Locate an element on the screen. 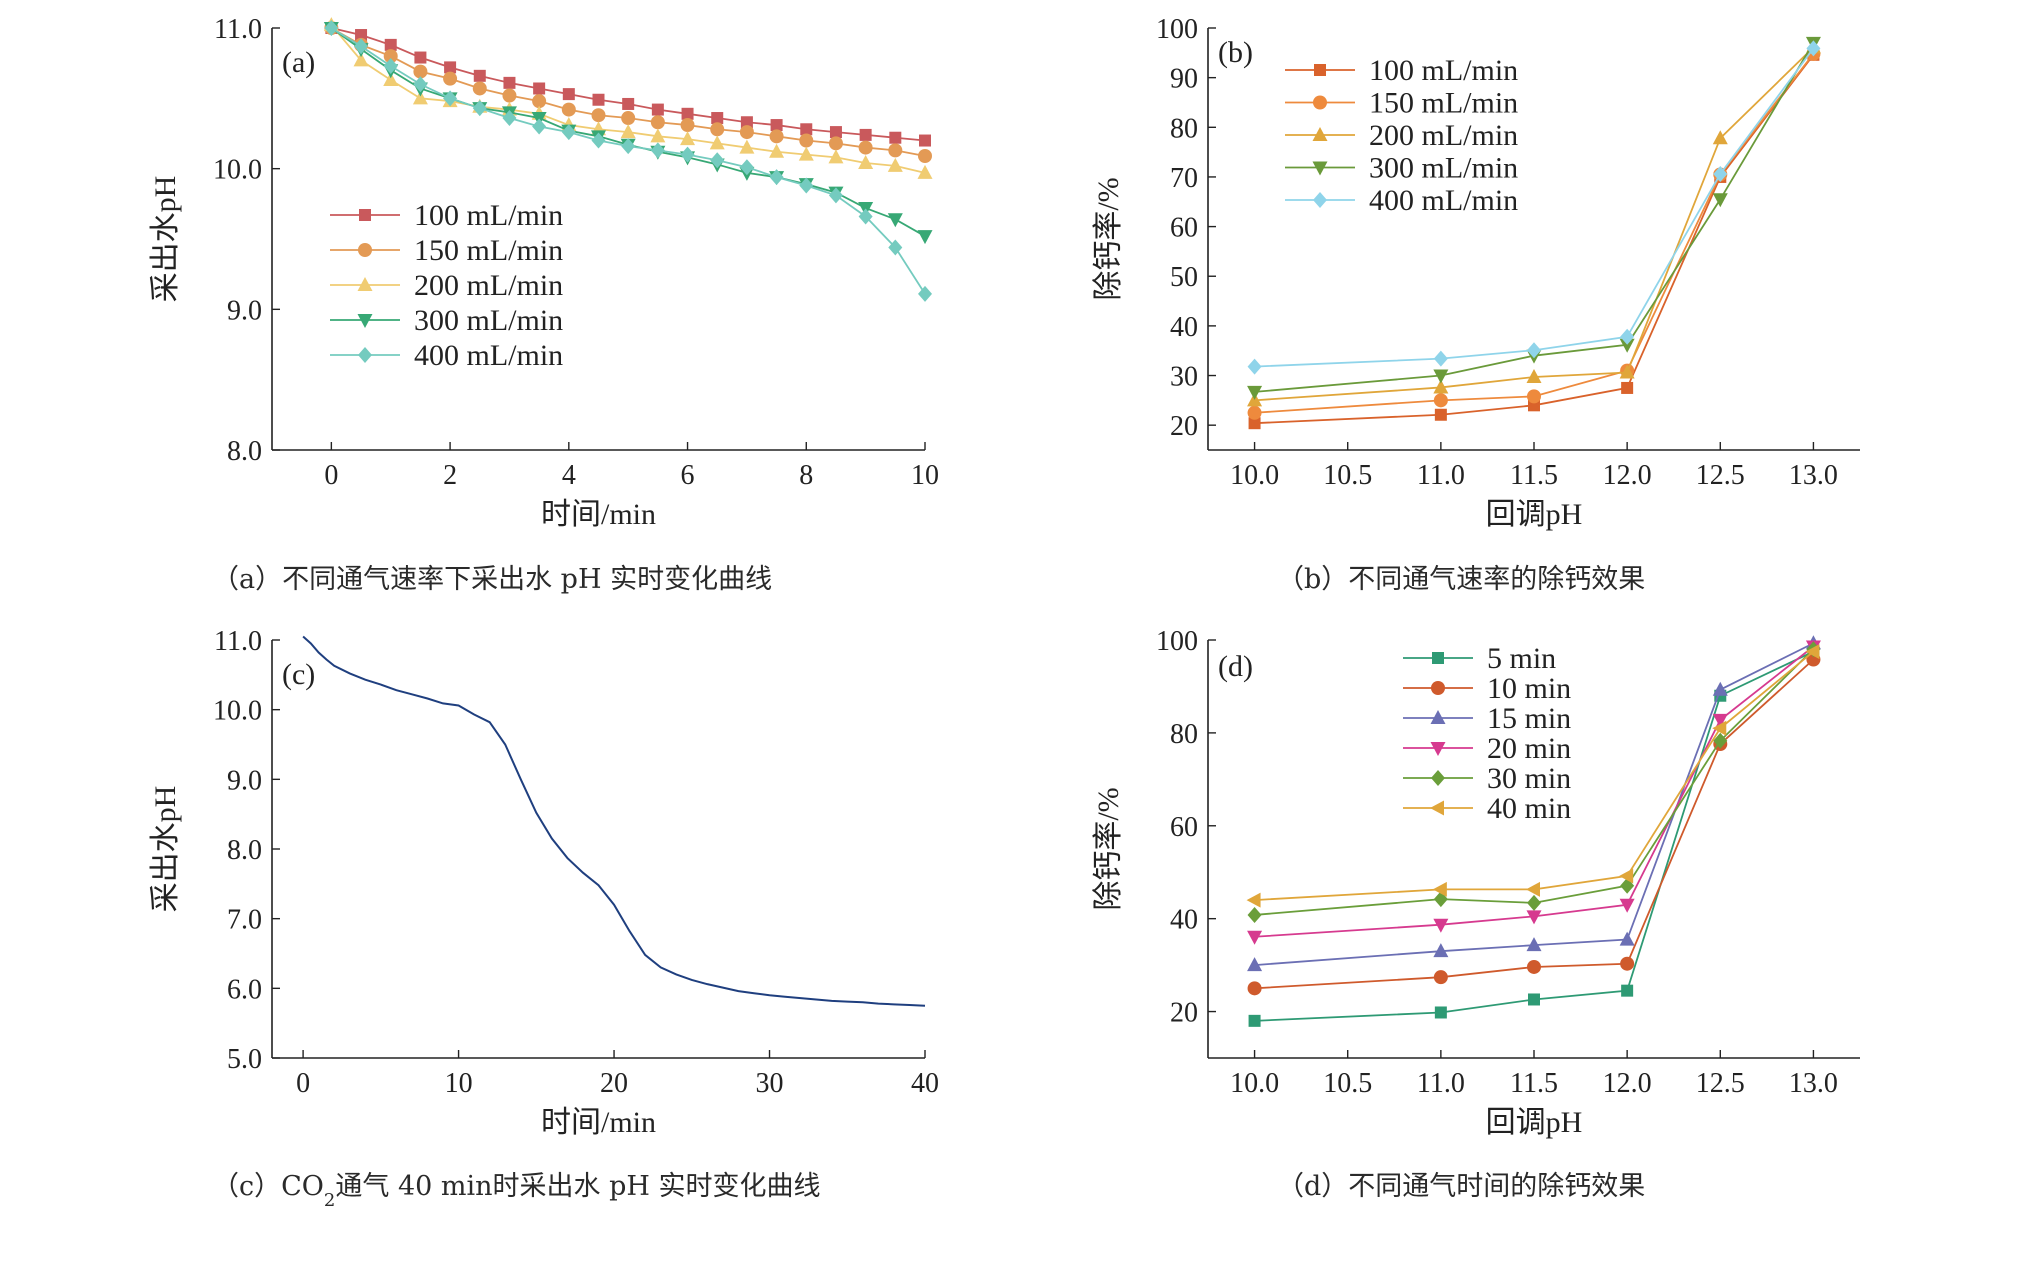 The height and width of the screenshot is (1280, 2031). x-tick-label: 11.0 is located at coordinates (1441, 1083).